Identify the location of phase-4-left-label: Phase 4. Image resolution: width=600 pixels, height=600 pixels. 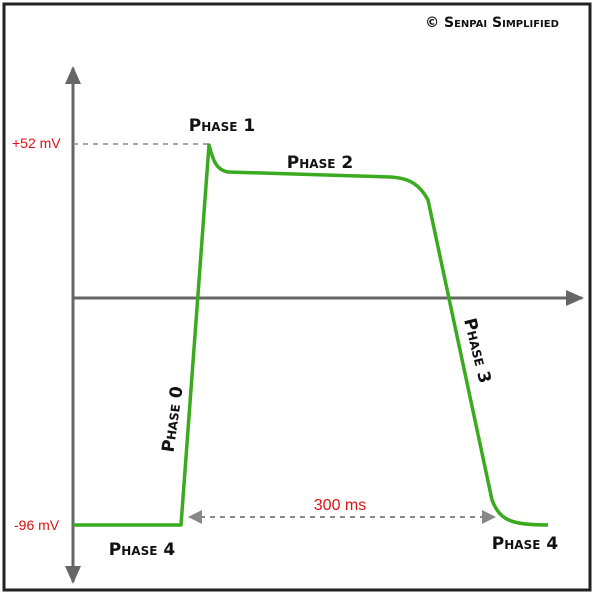
(142, 550).